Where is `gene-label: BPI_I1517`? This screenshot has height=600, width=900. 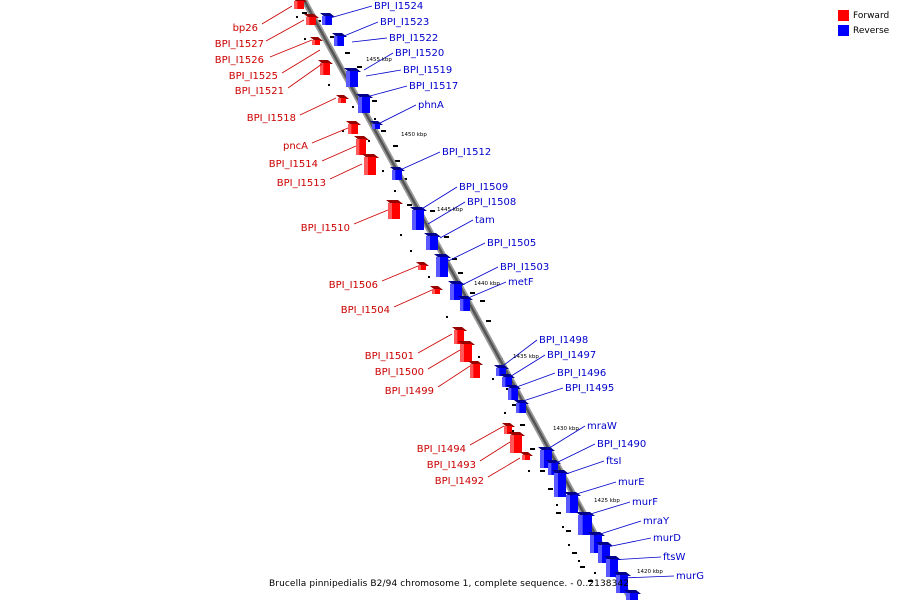
gene-label: BPI_I1517 is located at coordinates (433, 86).